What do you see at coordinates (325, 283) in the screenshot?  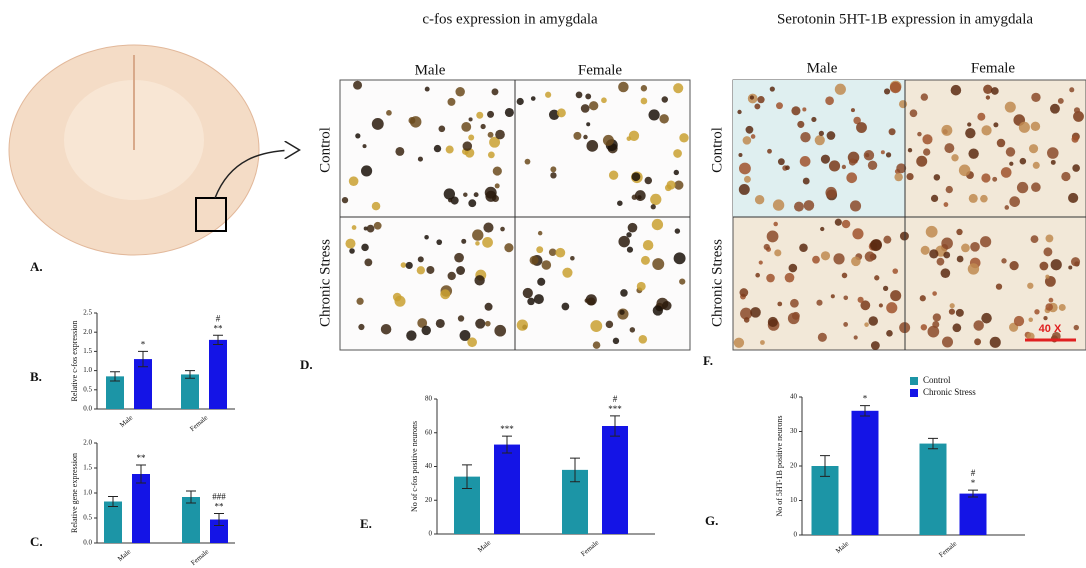 I see `row-label: Chronic Stress` at bounding box center [325, 283].